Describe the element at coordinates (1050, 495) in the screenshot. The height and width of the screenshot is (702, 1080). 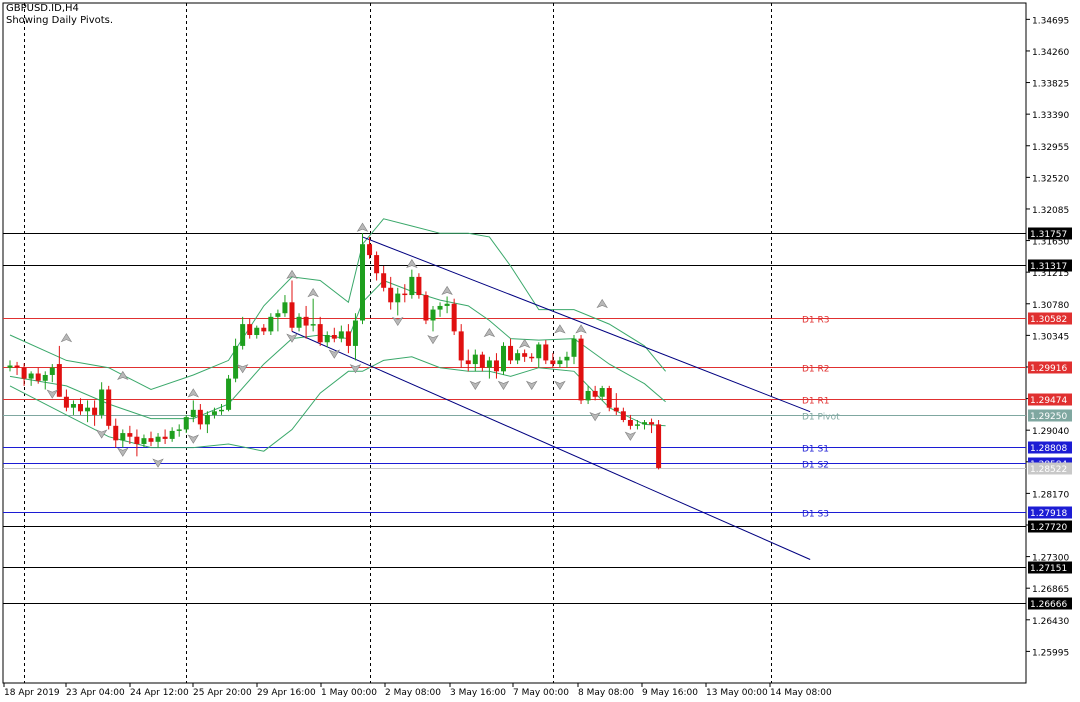
I see `y-tick-label-15: 1.28170` at that location.